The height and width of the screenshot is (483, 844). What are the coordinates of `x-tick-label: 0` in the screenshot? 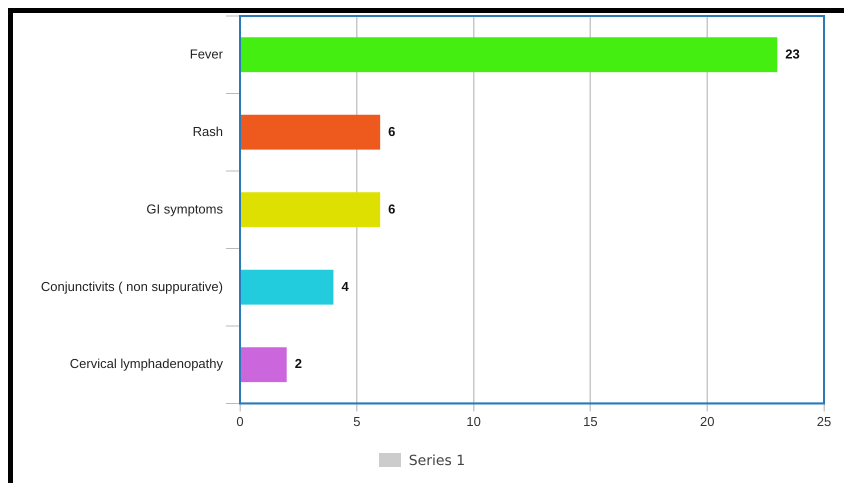 It's located at (240, 421).